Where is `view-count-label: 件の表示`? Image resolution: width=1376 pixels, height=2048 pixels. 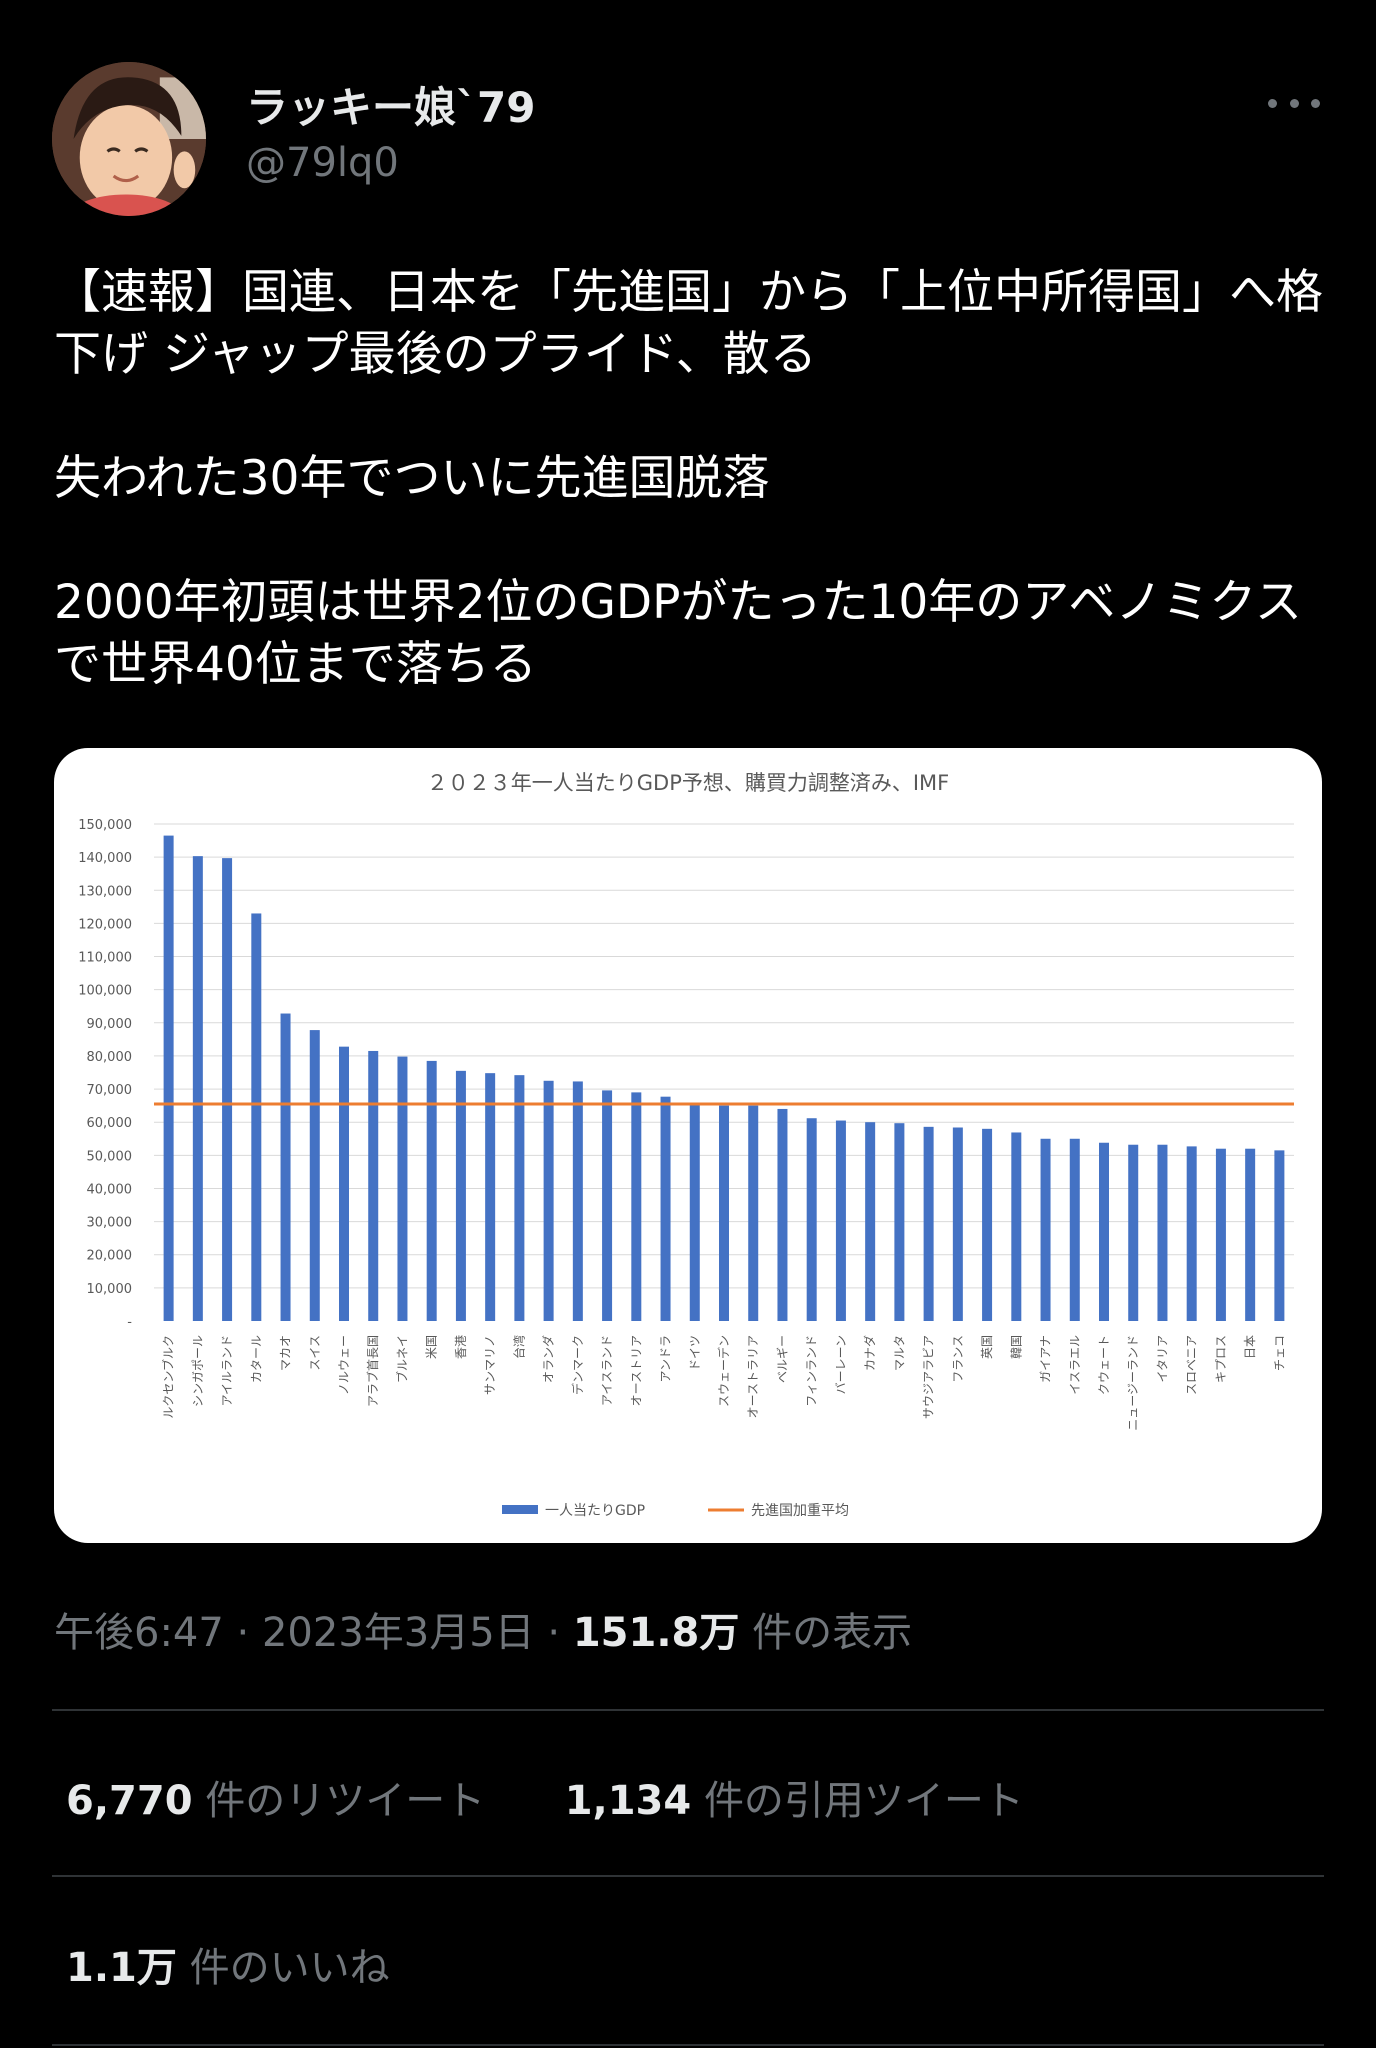 view-count-label: 件の表示 is located at coordinates (832, 1633).